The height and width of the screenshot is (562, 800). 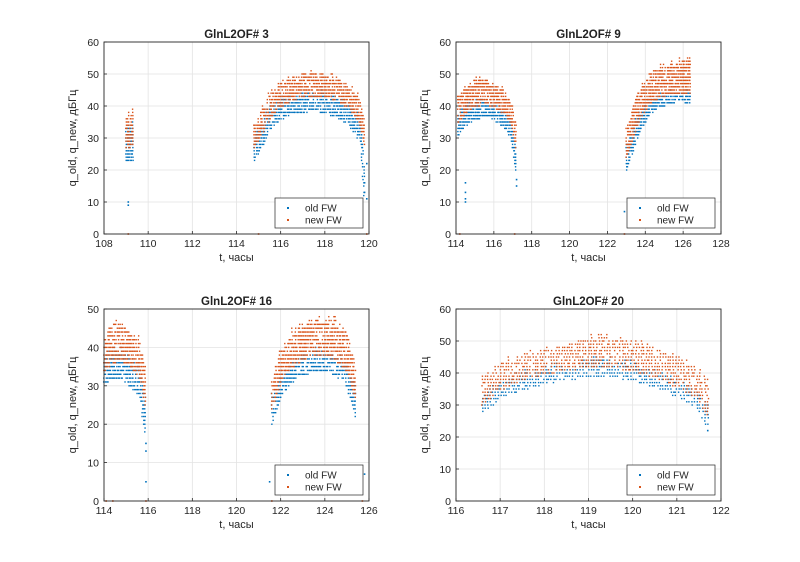 What do you see at coordinates (323, 221) in the screenshot?
I see `legend-label: new FW` at bounding box center [323, 221].